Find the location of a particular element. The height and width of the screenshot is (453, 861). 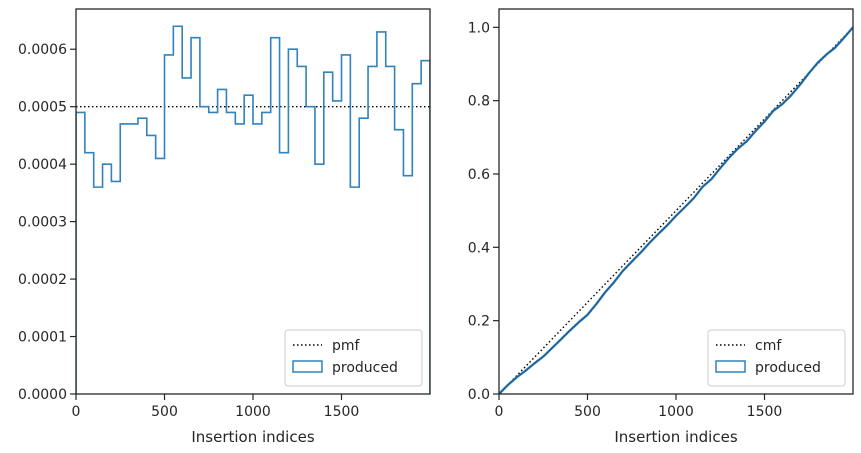

y-tick-label: 0.0 is located at coordinates (479, 395).